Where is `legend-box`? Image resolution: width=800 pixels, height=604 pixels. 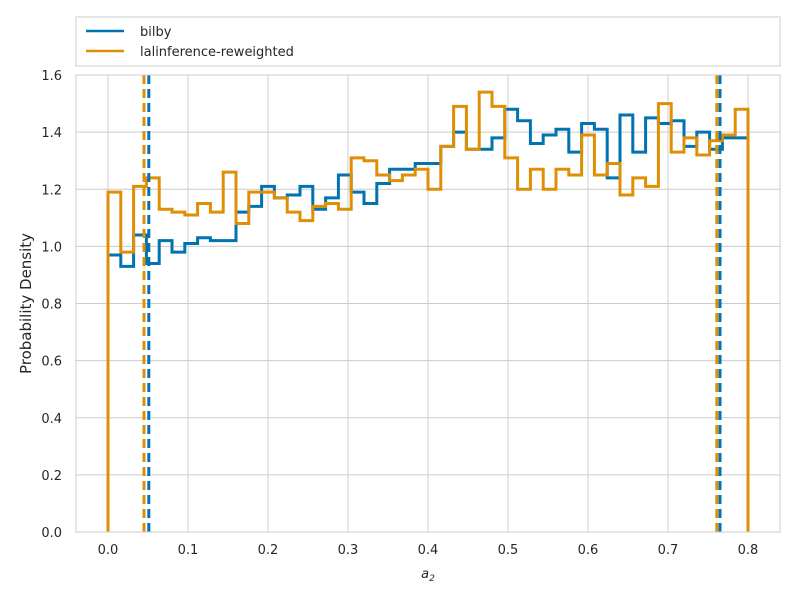 legend-box is located at coordinates (428, 41).